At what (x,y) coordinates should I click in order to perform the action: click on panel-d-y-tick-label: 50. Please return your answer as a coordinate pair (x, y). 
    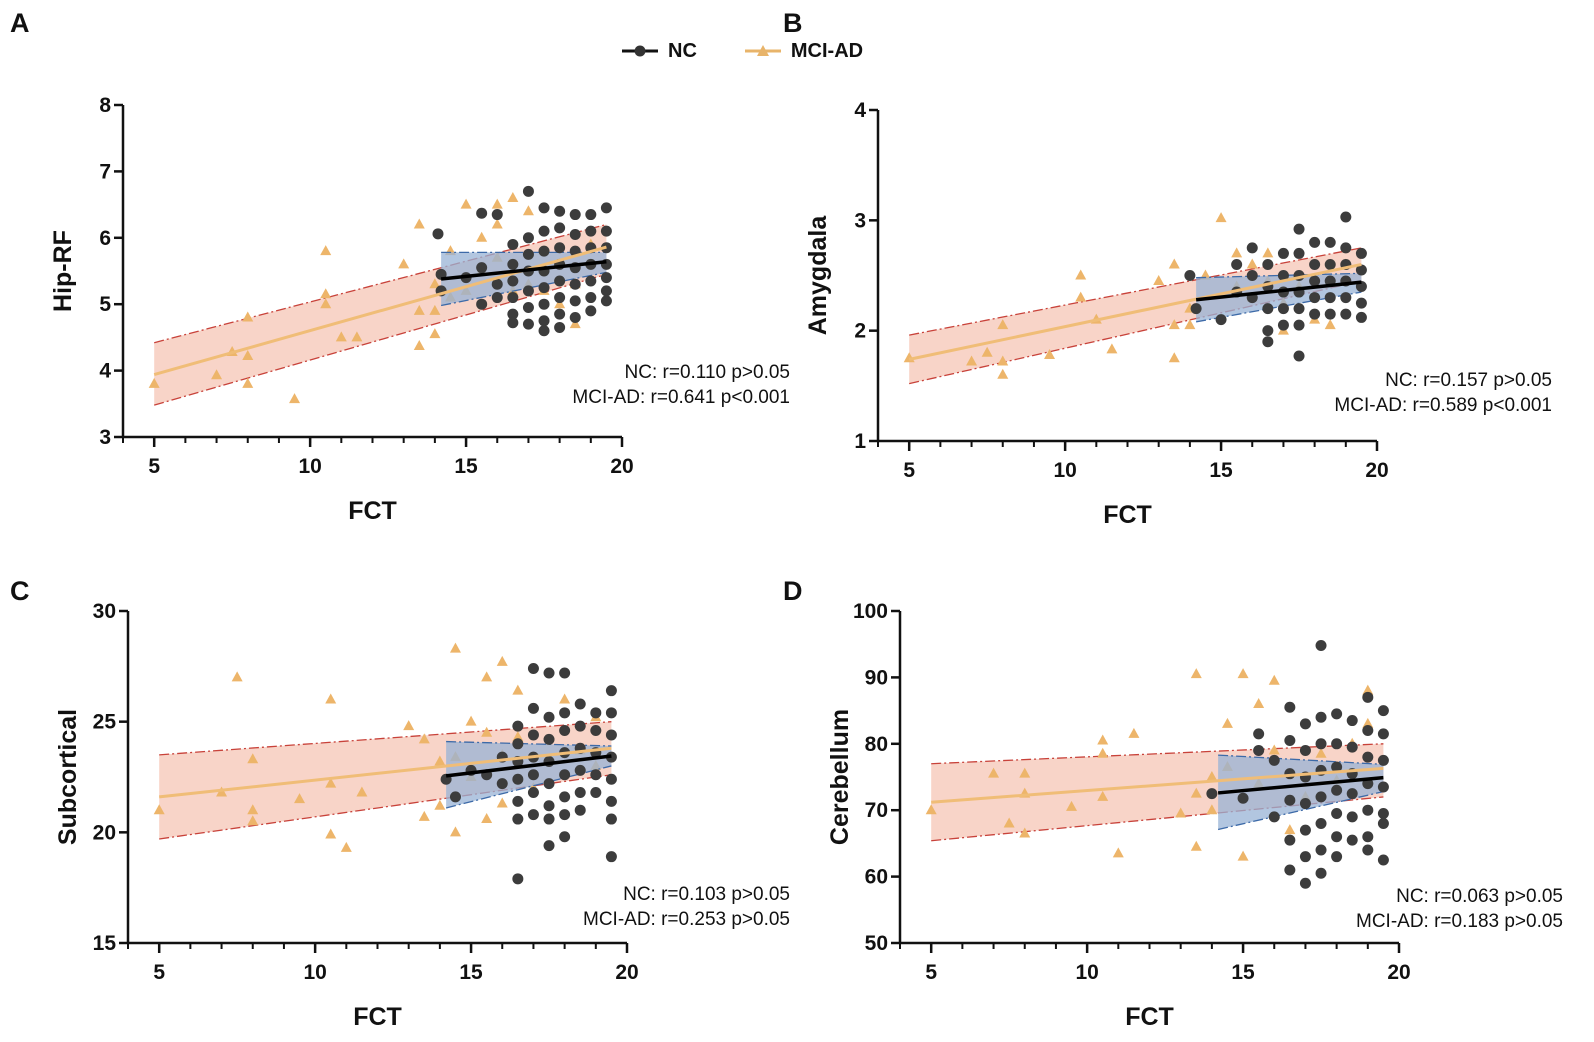
    Looking at the image, I should click on (876, 943).